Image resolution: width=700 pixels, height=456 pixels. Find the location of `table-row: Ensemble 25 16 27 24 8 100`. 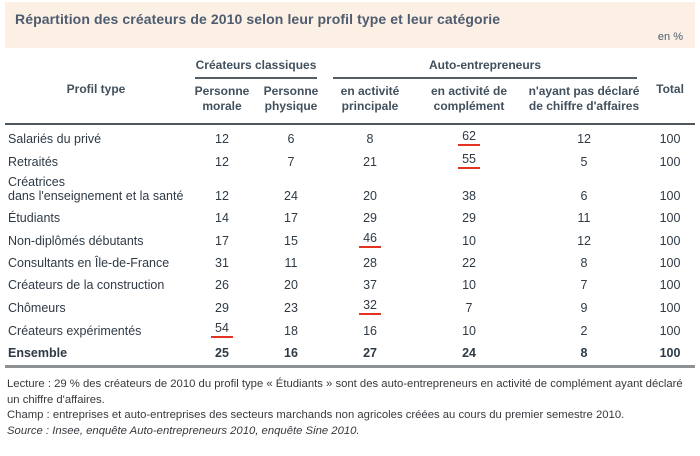

table-row: Ensemble 25 16 27 24 8 100 is located at coordinates (350, 354).